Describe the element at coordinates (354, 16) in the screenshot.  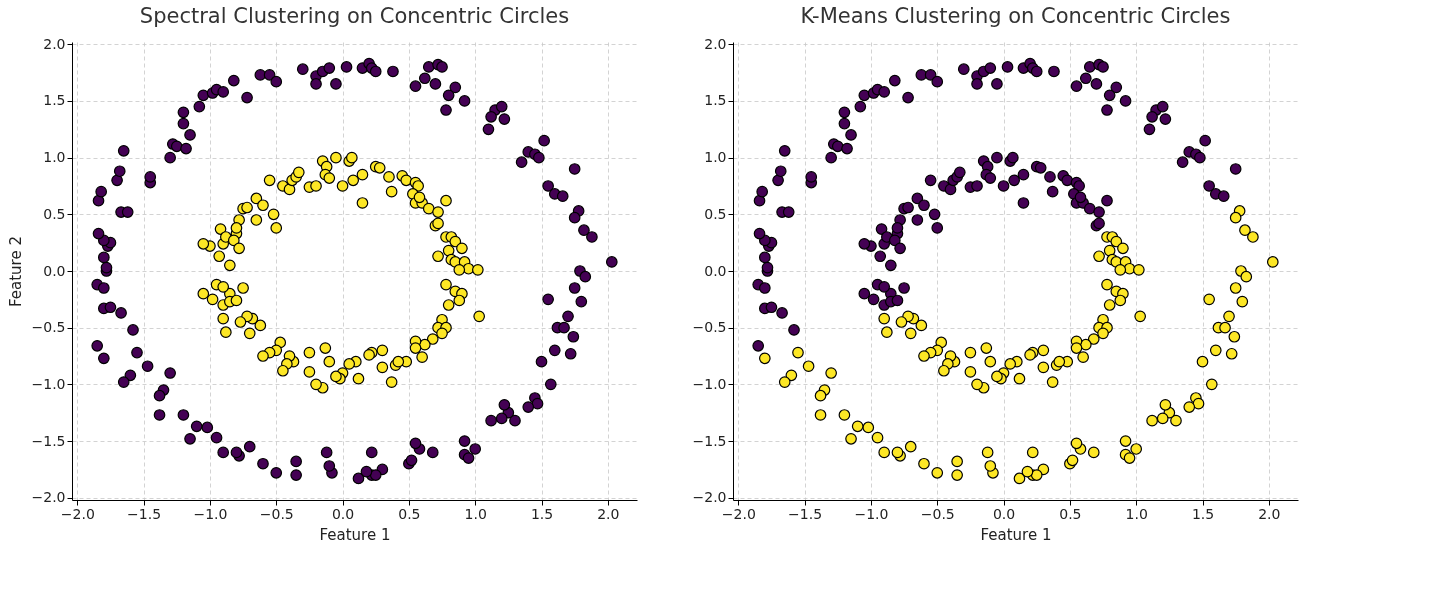
I see `chart-title: Spectral Clustering on Concentric Circles` at that location.